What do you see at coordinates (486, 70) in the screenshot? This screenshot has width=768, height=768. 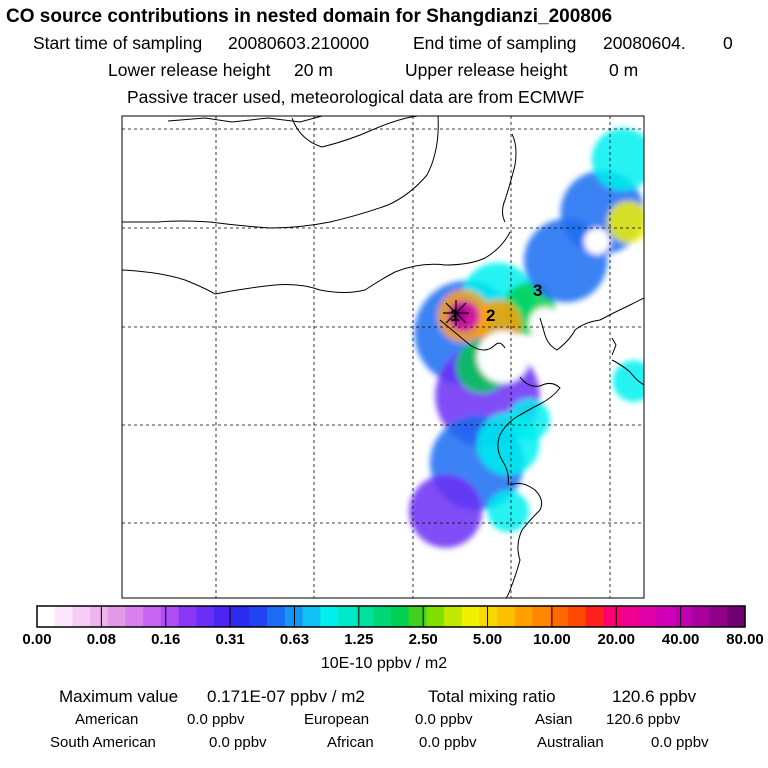 I see `upper-height-label: Upper release height` at bounding box center [486, 70].